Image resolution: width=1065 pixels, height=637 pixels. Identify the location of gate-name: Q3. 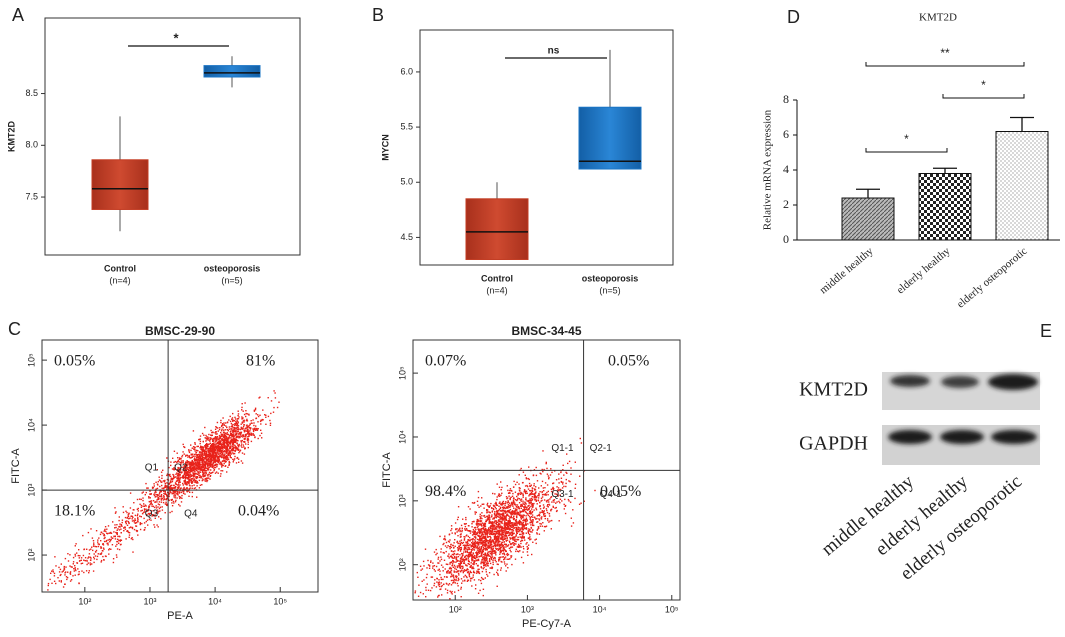
(152, 514).